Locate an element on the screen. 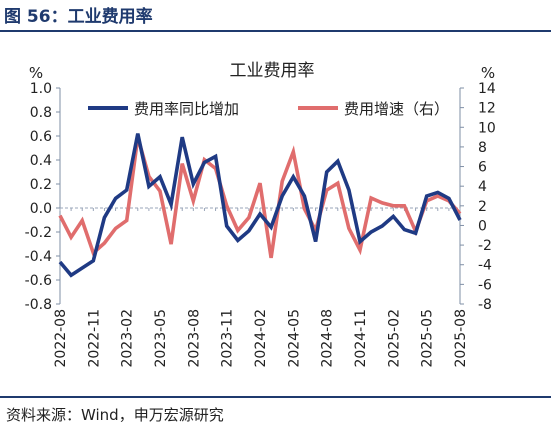 This screenshot has width=551, height=435. right-axis-tick-label: -2 is located at coordinates (485, 246).